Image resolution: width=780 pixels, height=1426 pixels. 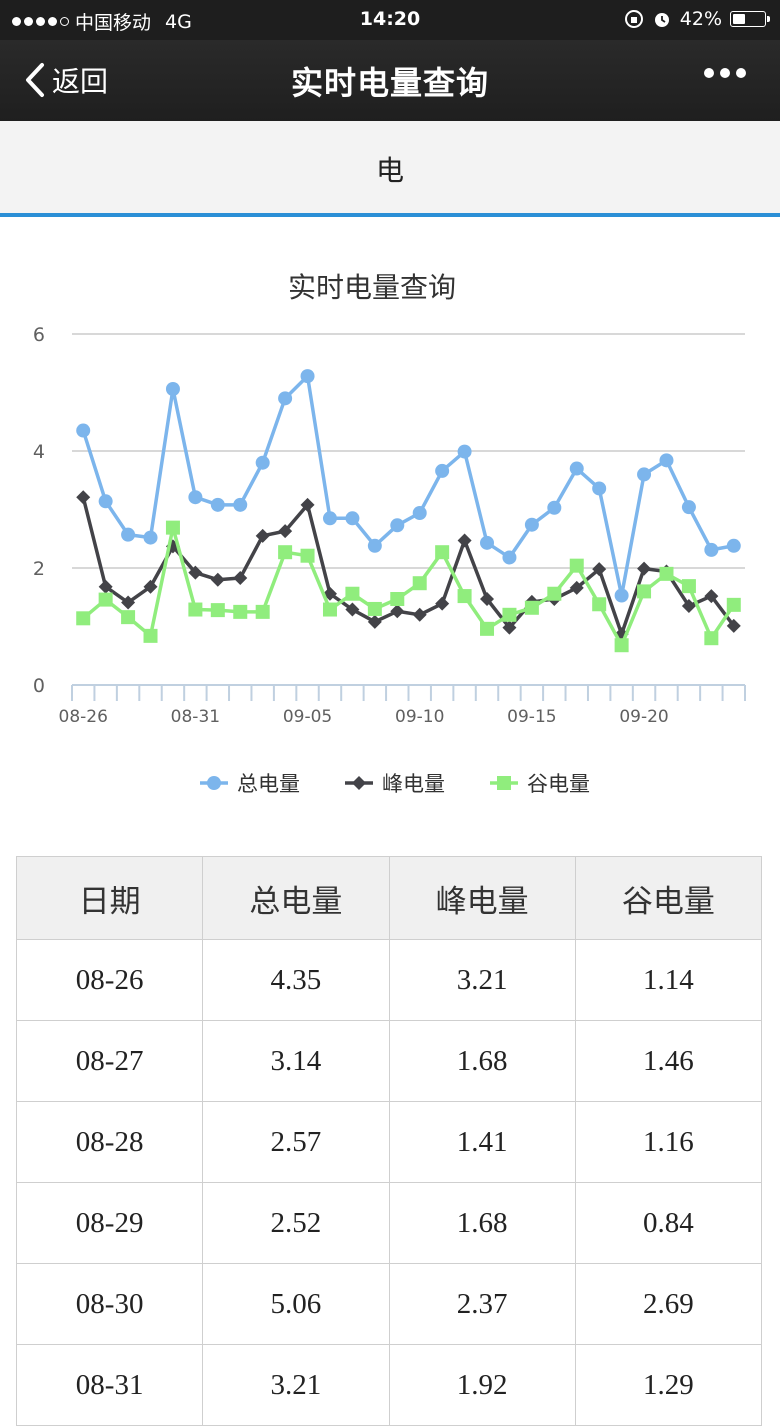 What do you see at coordinates (296, 1223) in the screenshot?
I see `cell-total: 2.52` at bounding box center [296, 1223].